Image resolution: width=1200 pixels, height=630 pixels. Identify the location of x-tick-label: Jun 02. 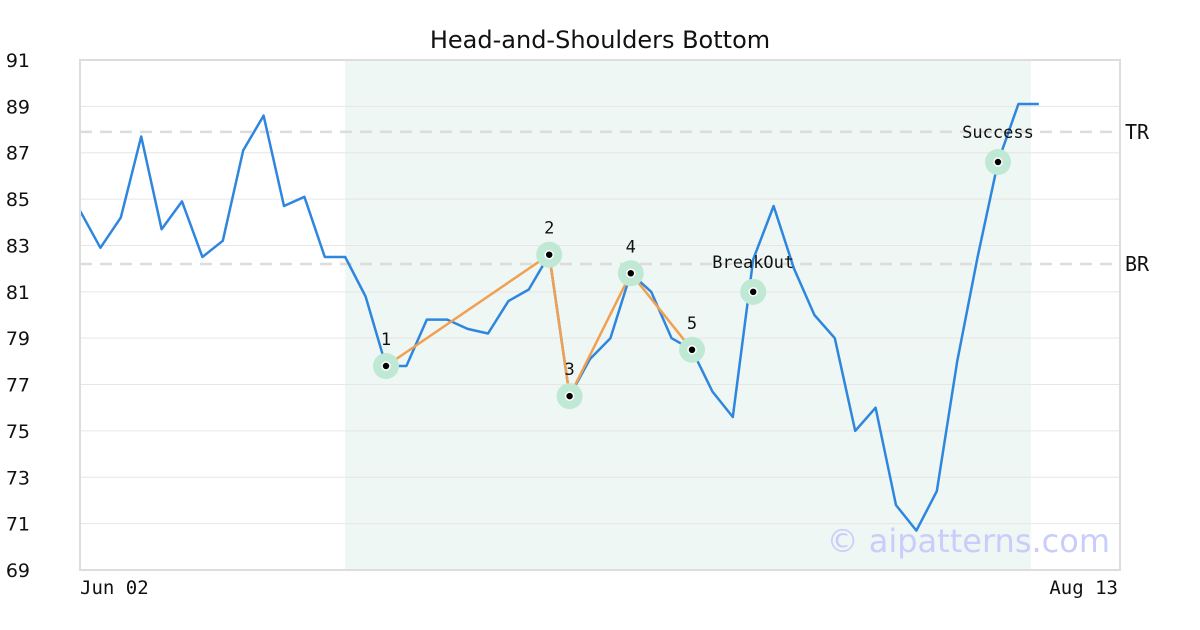
(114, 588).